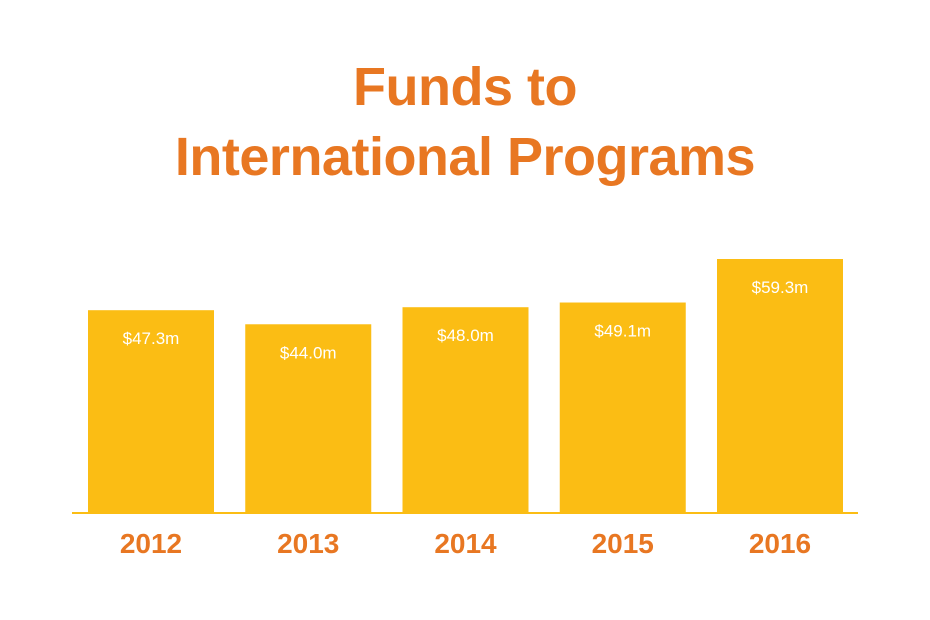  What do you see at coordinates (780, 287) in the screenshot?
I see `bar-value-label-2016: $59.3m` at bounding box center [780, 287].